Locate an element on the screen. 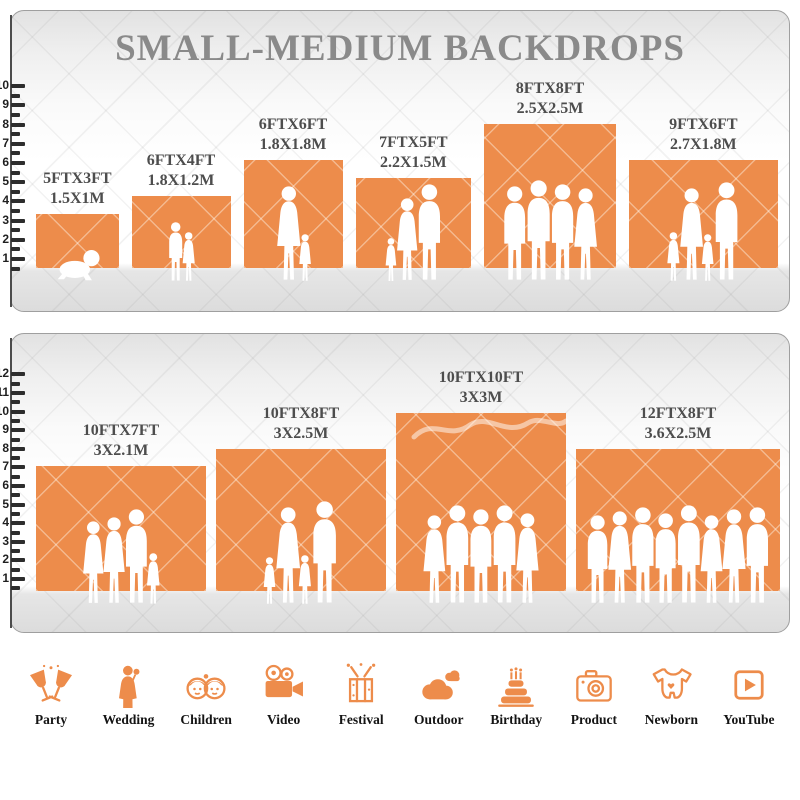 The height and width of the screenshot is (800, 800). size-feet: 9FTX6FT is located at coordinates (703, 124).